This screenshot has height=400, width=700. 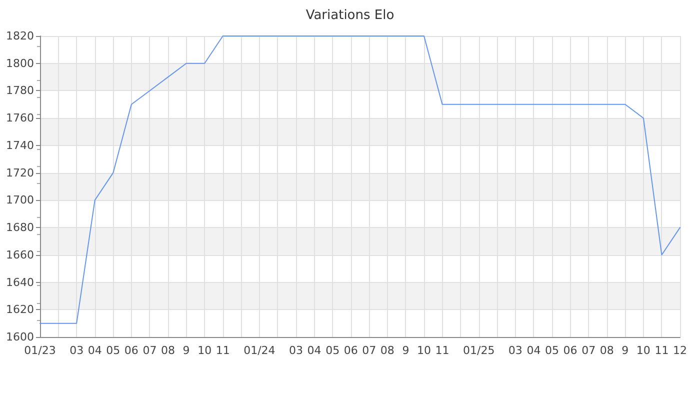 What do you see at coordinates (20, 200) in the screenshot?
I see `y-tick-label: 1700` at bounding box center [20, 200].